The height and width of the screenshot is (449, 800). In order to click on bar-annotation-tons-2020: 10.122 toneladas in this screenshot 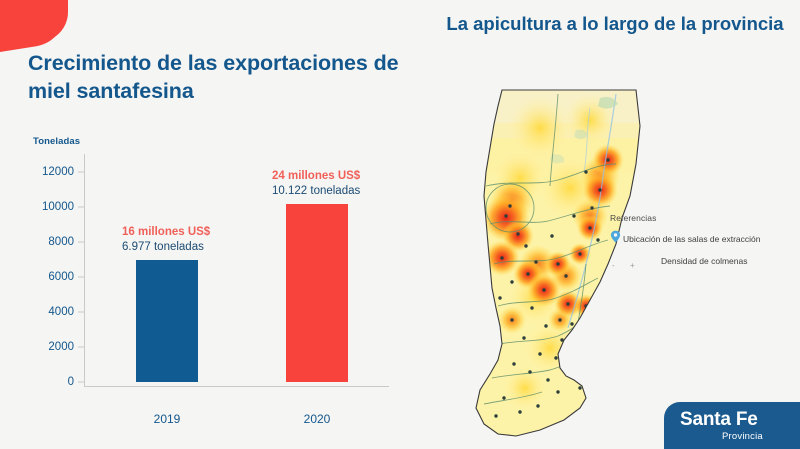, I will do `click(316, 191)`.